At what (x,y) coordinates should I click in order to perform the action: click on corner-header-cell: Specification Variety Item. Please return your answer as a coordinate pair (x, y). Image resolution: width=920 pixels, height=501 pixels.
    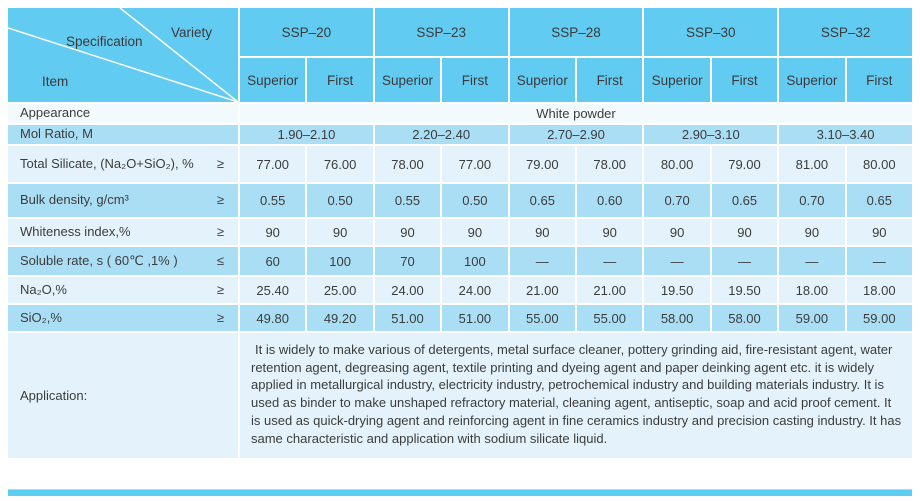
    Looking at the image, I should click on (123, 55).